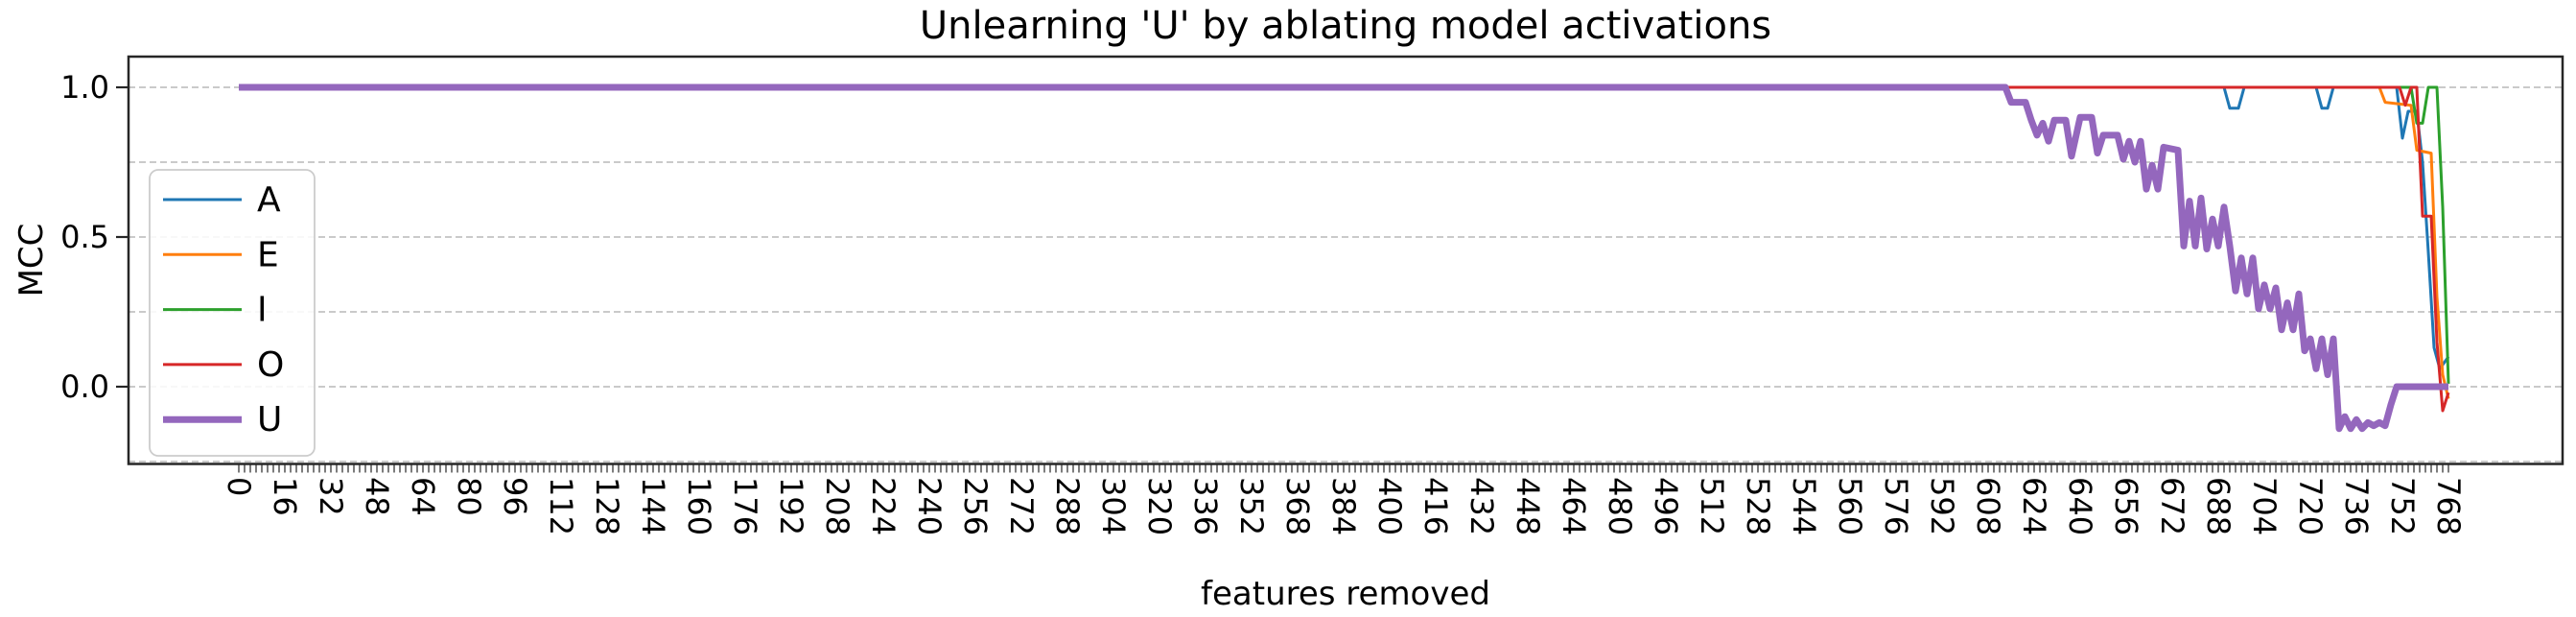  Describe the element at coordinates (1896, 506) in the screenshot. I see `x-tick-label: 576` at that location.